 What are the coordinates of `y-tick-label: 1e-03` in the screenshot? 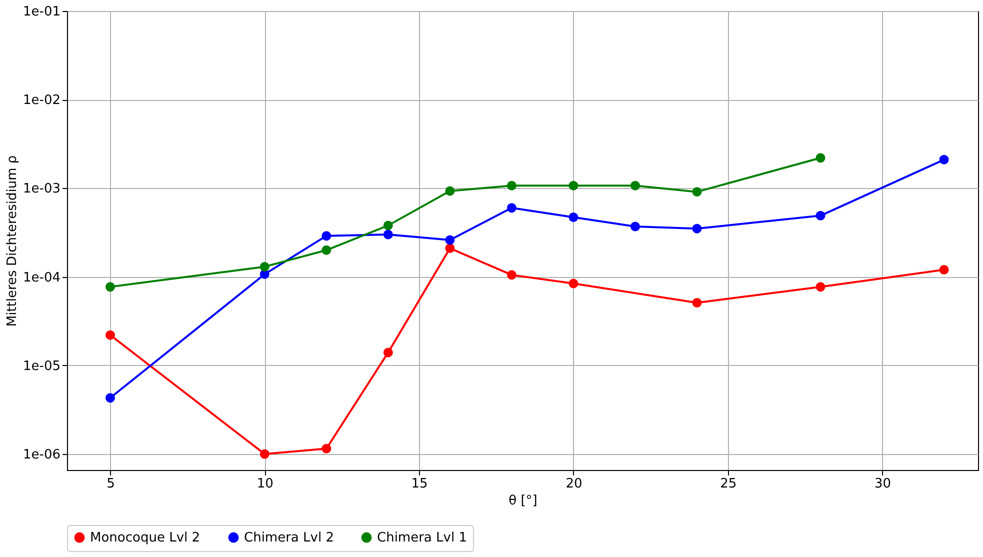 It's located at (41, 189).